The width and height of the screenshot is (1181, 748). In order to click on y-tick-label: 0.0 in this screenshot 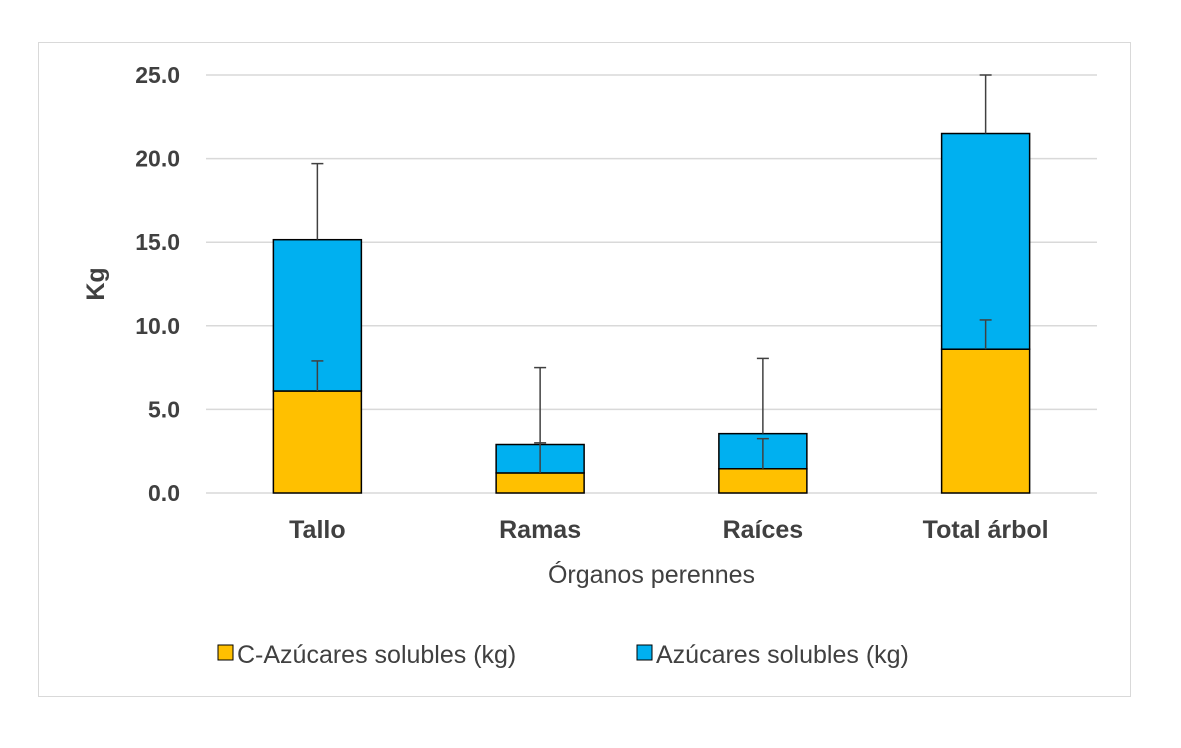, I will do `click(164, 493)`.